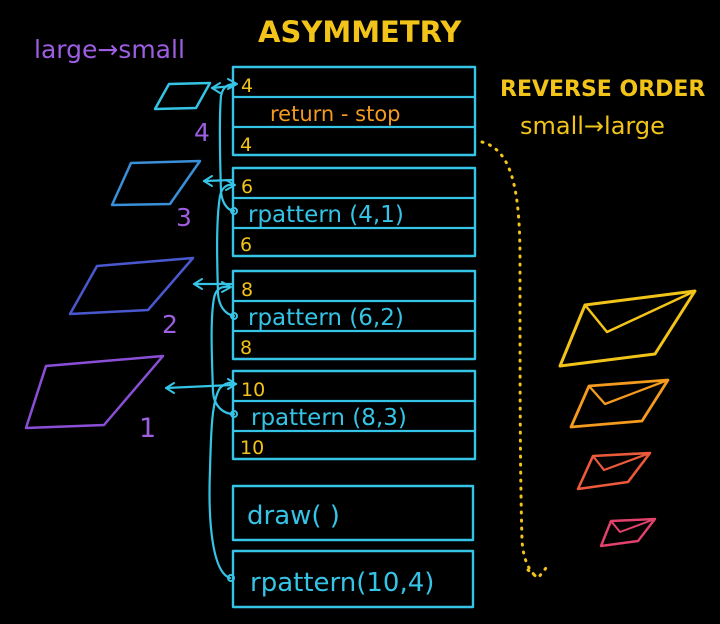  I want to click on stack-frame-level-4: 4 return - stop 4, so click(354, 111).